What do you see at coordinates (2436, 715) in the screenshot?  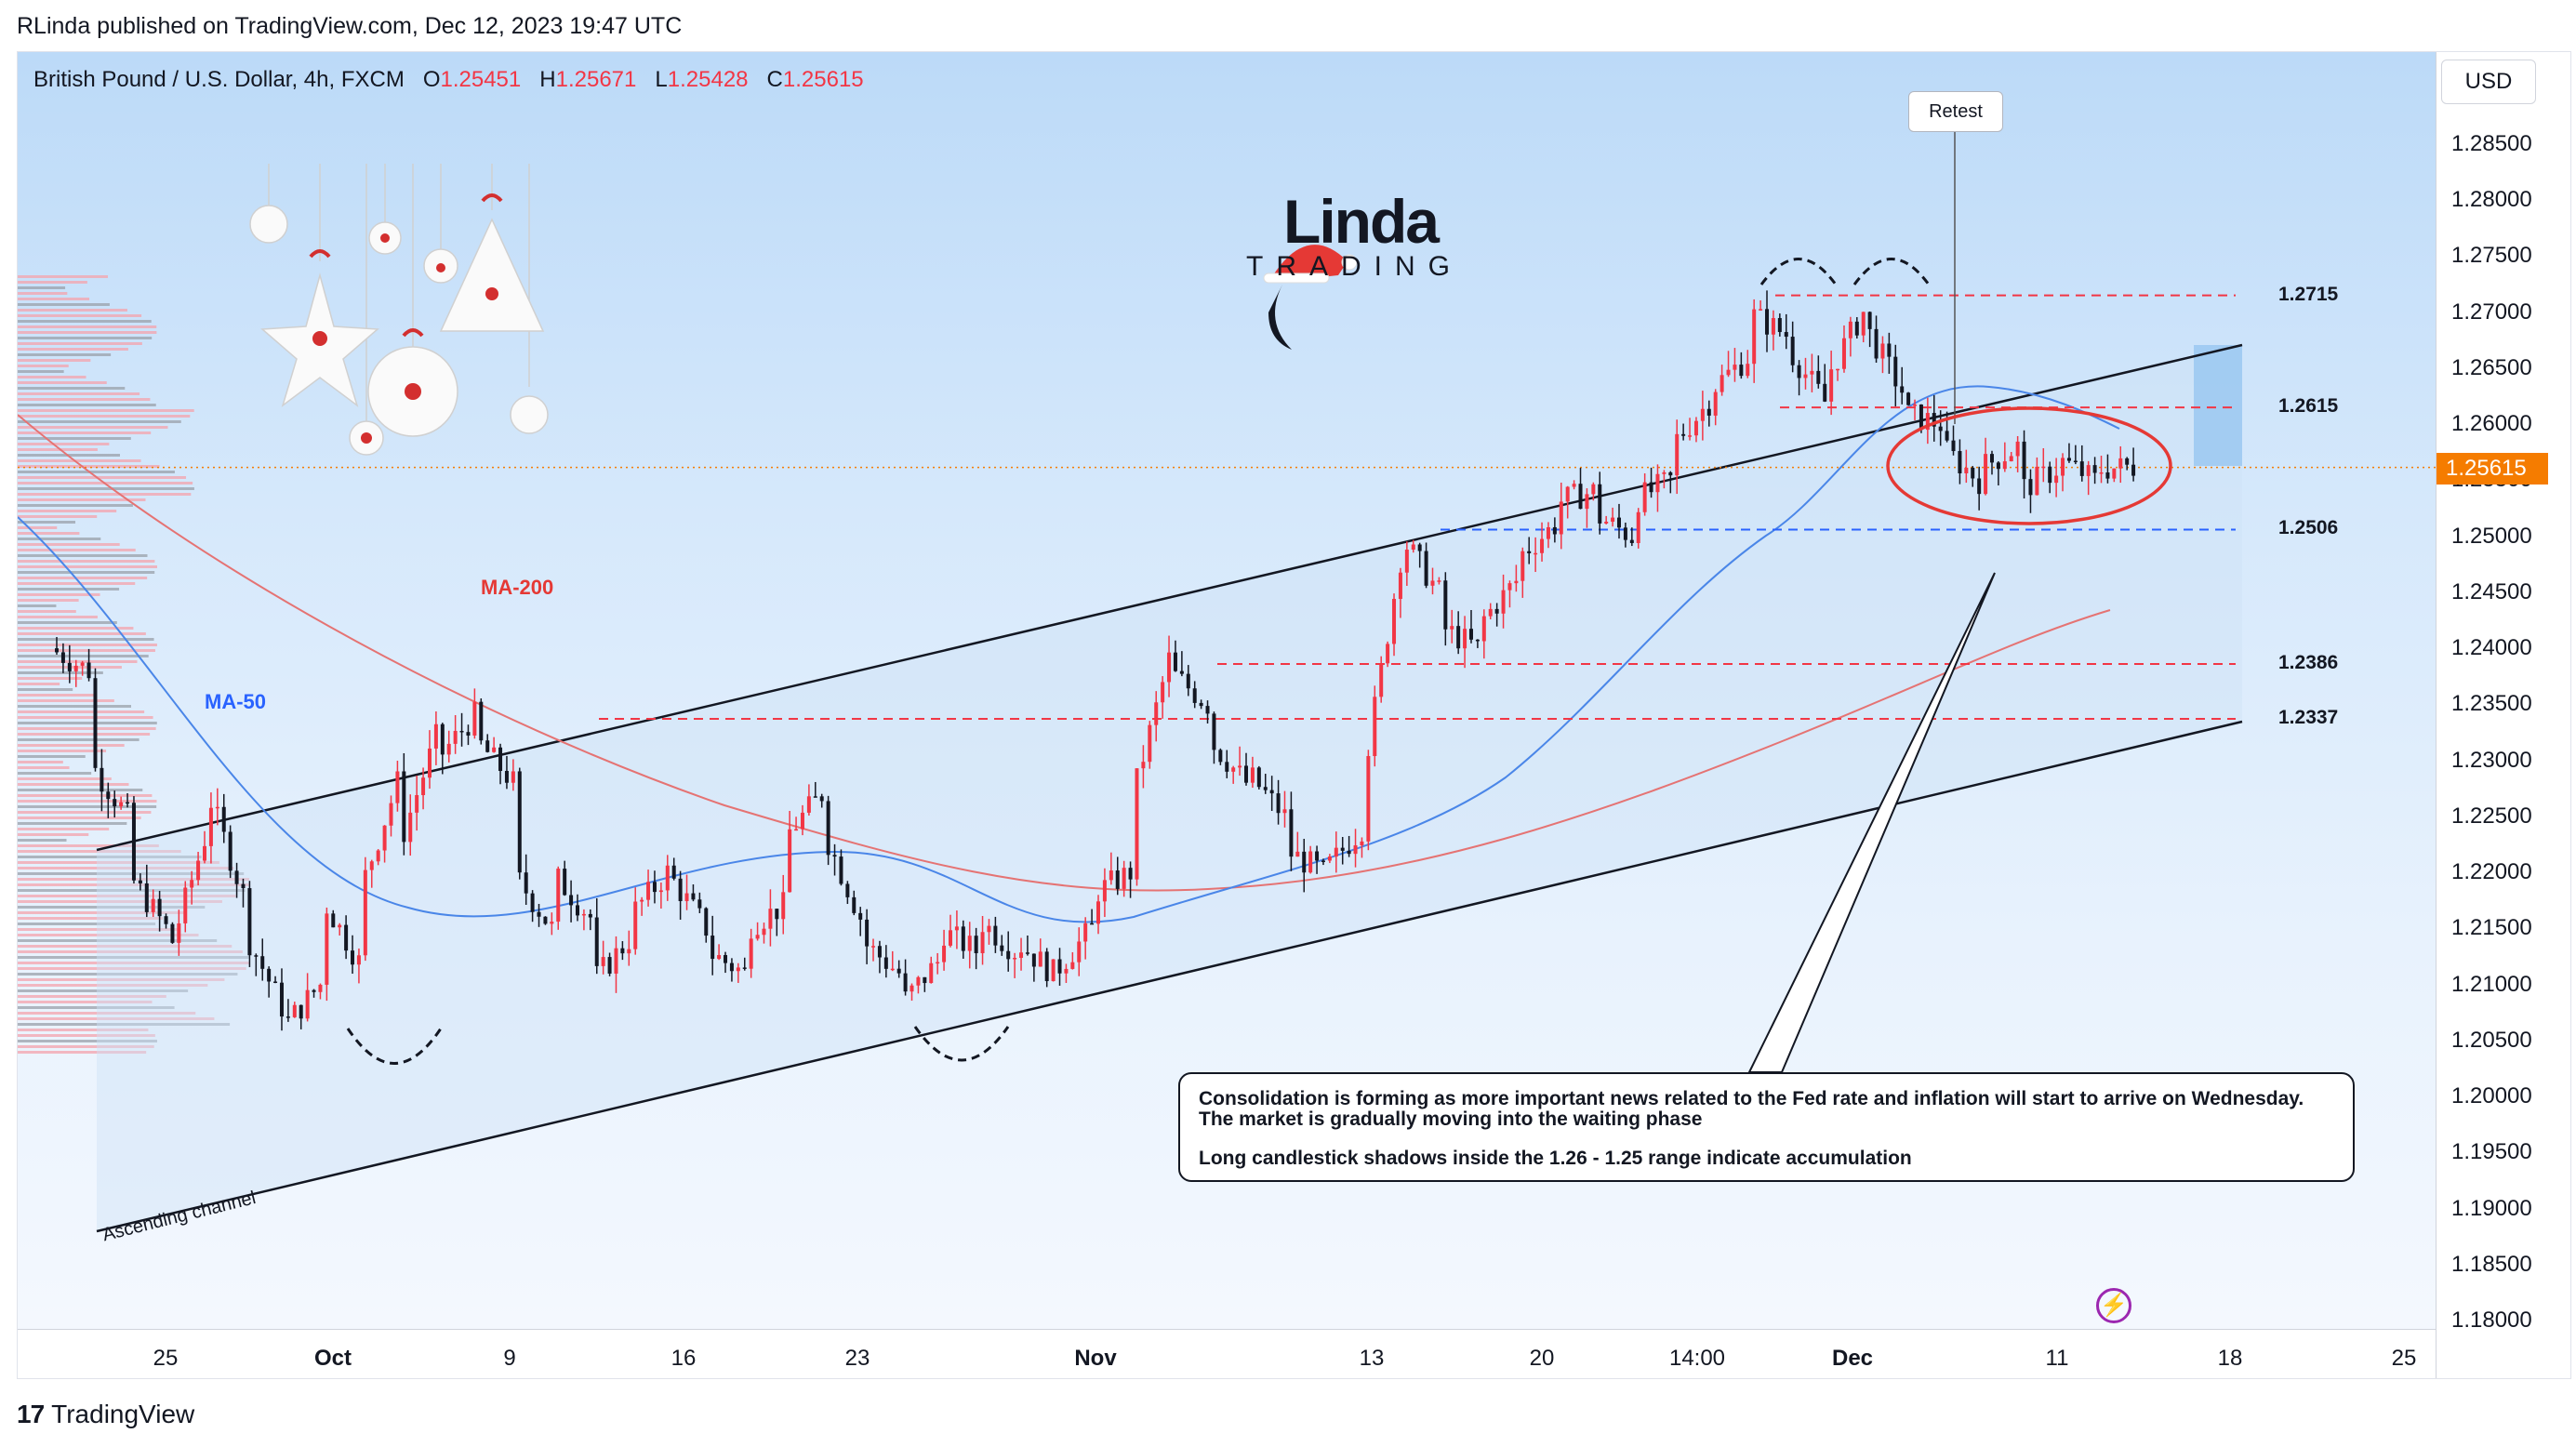 I see `price-axis-separator` at bounding box center [2436, 715].